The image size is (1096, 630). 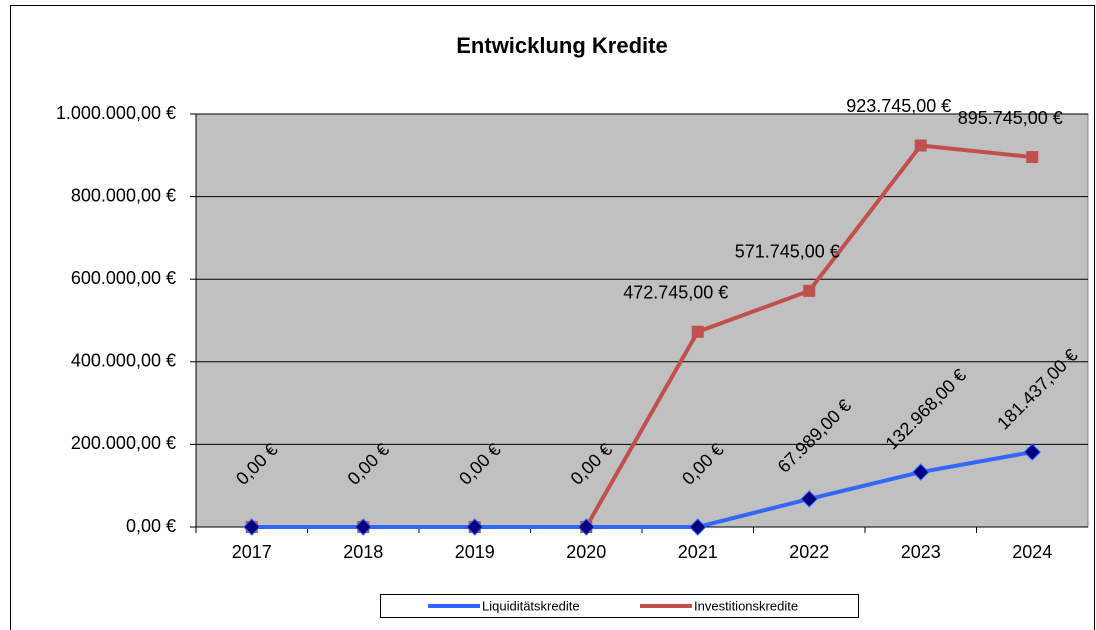 I want to click on series-line, so click(x=642, y=489).